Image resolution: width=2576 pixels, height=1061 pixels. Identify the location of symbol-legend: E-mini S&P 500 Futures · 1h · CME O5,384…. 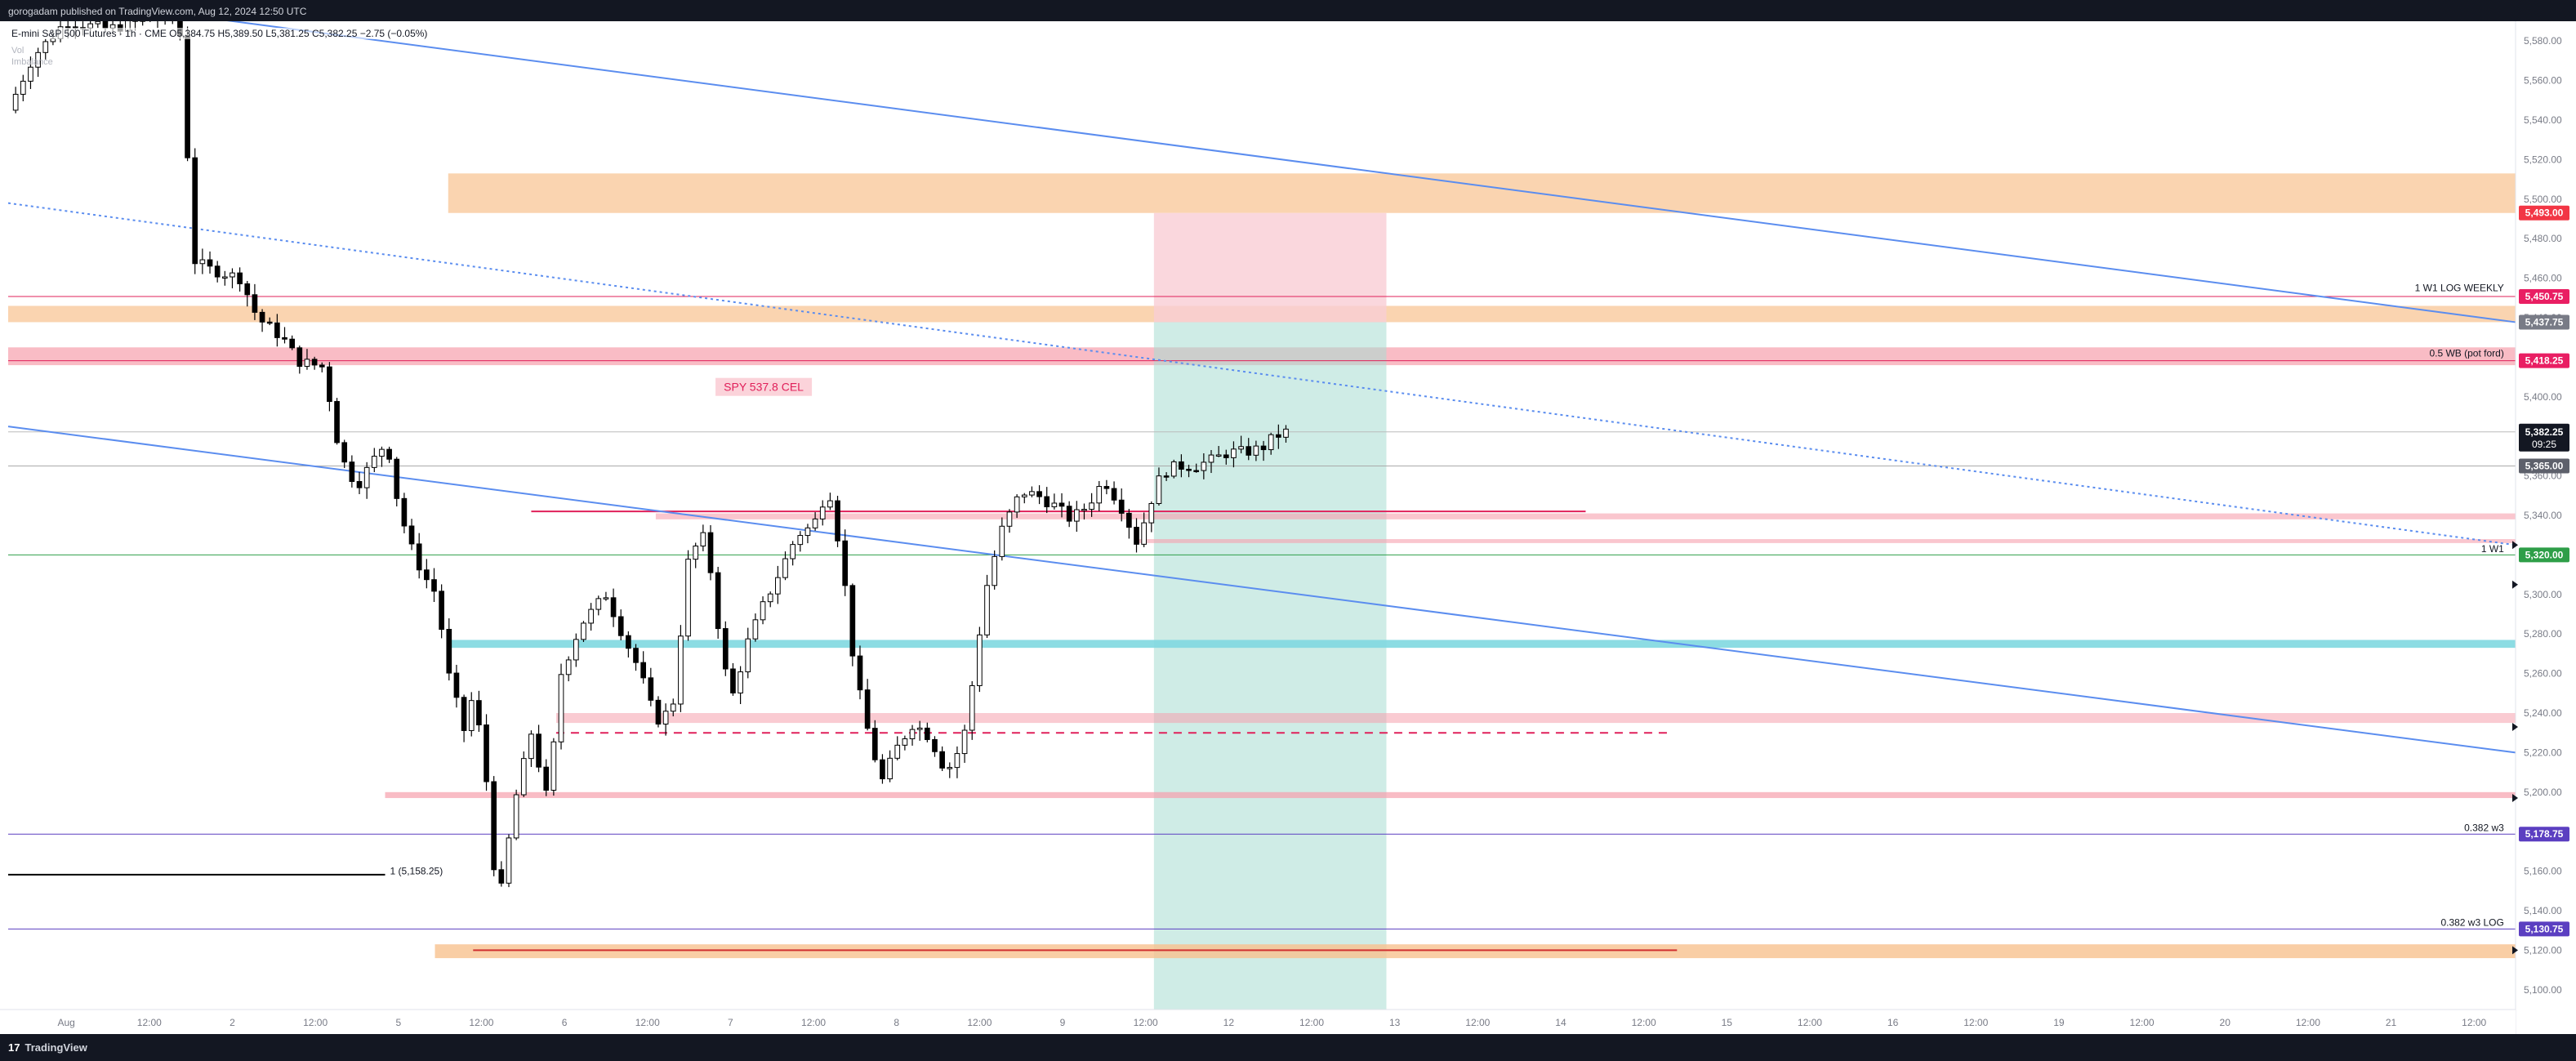
(219, 33).